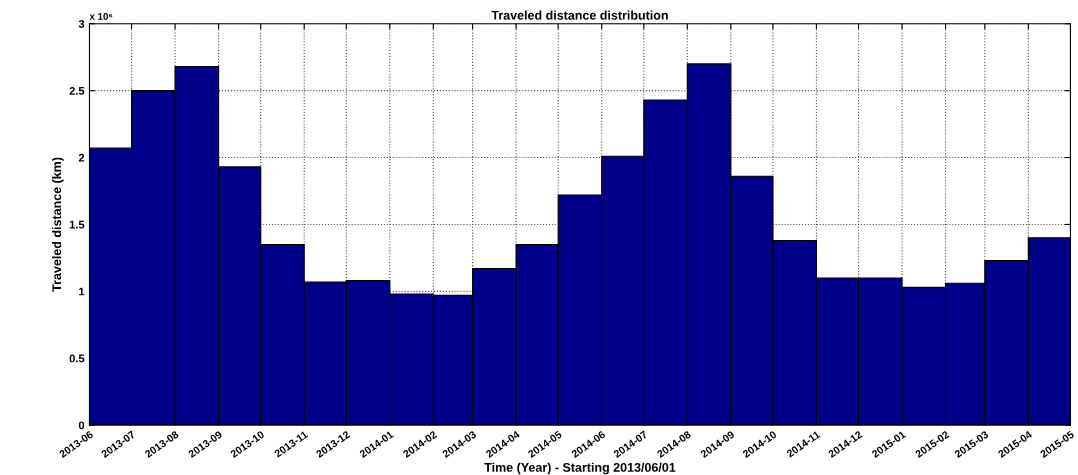 The width and height of the screenshot is (1078, 475). I want to click on y-tick-label: 0.5, so click(77, 358).